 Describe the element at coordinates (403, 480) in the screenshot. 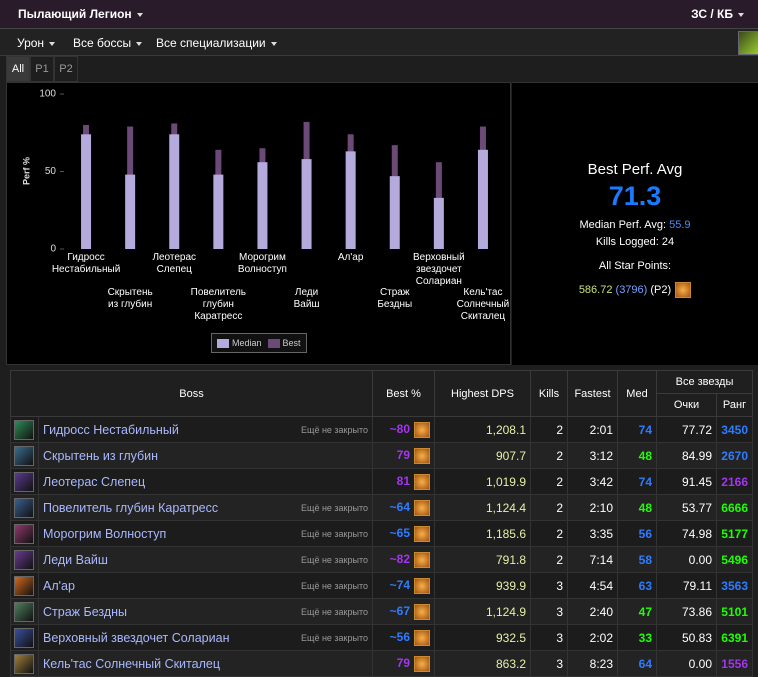

I see `best-percent: 81` at that location.